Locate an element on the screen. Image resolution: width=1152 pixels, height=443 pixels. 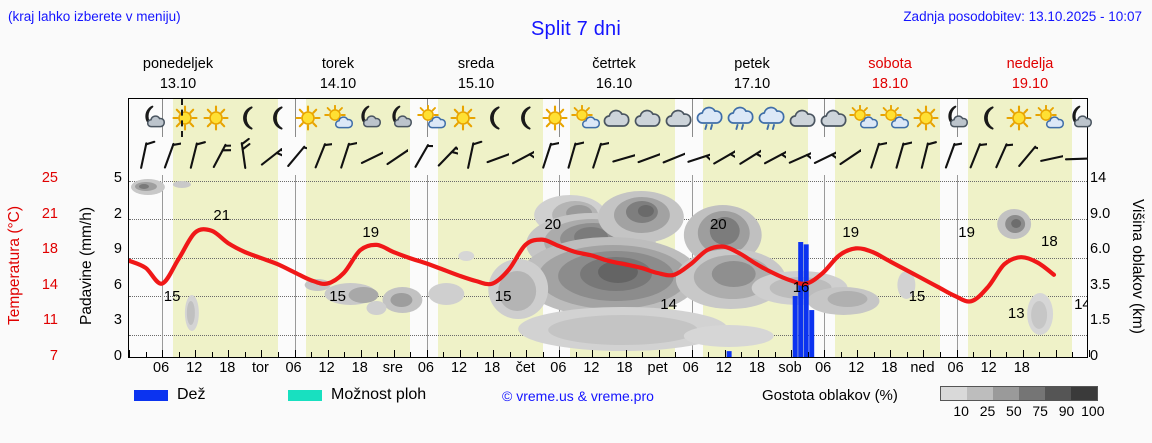
weather-icon-cloud is located at coordinates (648, 118).